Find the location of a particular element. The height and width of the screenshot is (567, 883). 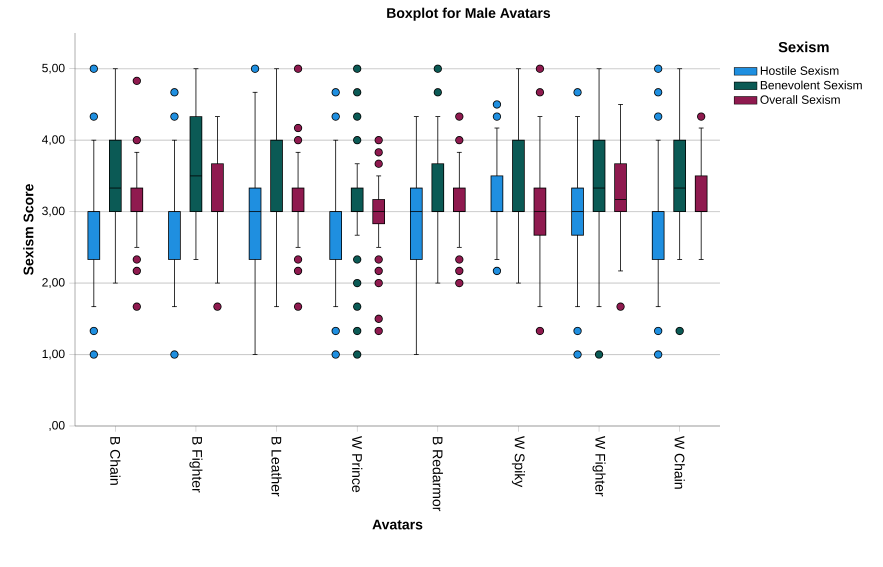

legend-title: Sexism is located at coordinates (803, 47).